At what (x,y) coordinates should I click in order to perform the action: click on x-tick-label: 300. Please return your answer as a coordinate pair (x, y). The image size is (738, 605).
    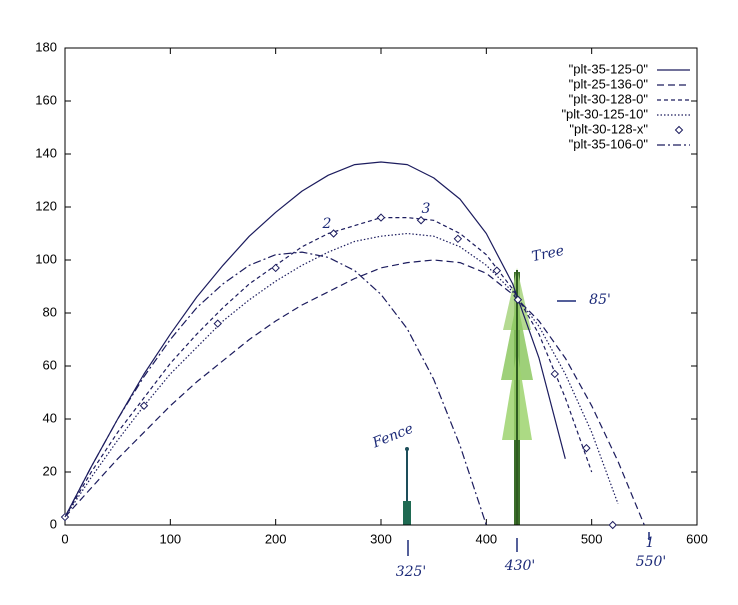
    Looking at the image, I should click on (381, 538).